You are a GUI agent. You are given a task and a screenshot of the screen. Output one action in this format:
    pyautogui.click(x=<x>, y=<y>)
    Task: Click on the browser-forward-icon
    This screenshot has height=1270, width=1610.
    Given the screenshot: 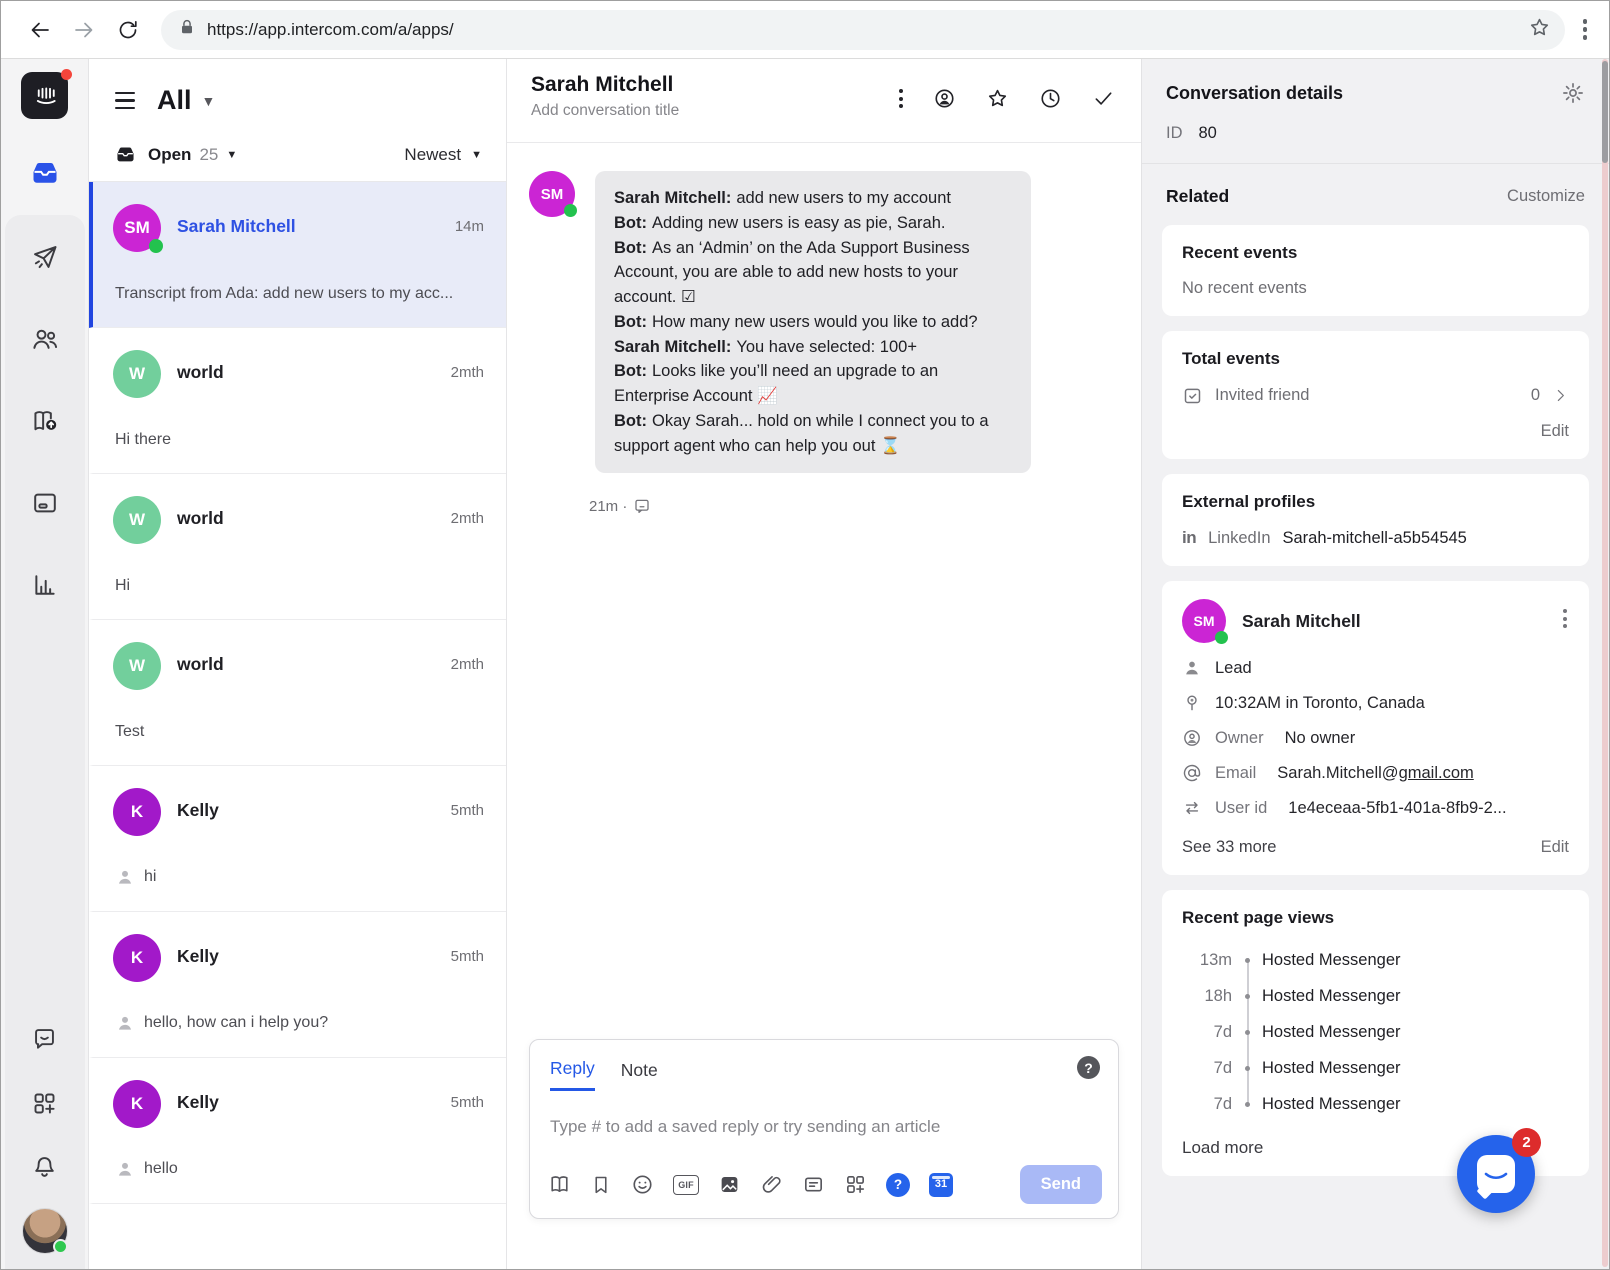 What is the action you would take?
    pyautogui.click(x=84, y=30)
    